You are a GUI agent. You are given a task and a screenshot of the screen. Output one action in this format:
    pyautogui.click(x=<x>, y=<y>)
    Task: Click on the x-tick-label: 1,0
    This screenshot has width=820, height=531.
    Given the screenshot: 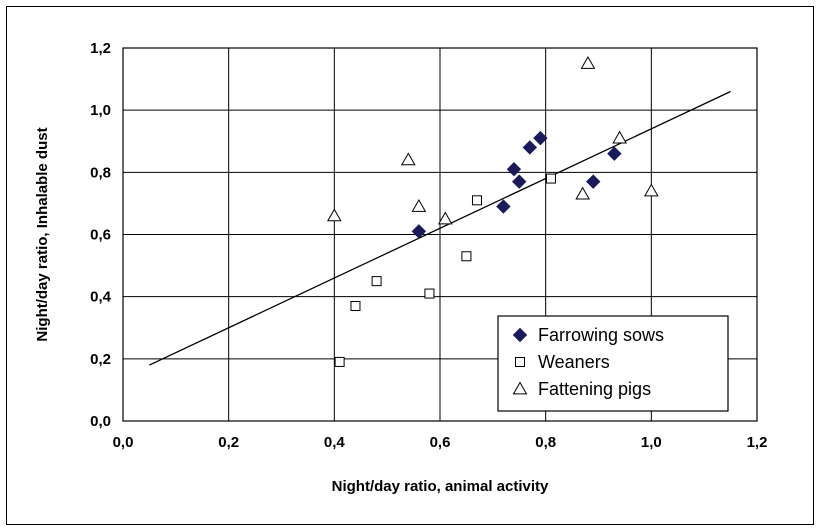 What is the action you would take?
    pyautogui.click(x=651, y=442)
    